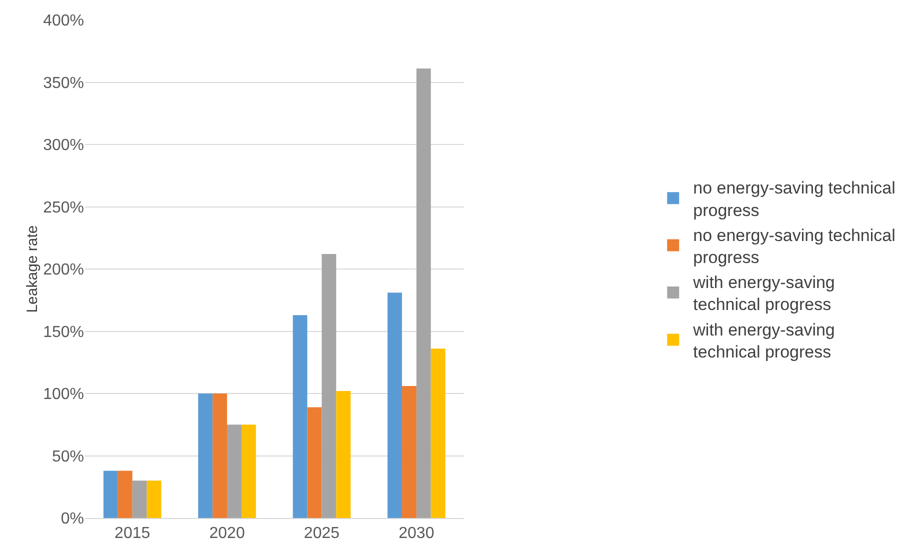  Describe the element at coordinates (322, 533) in the screenshot. I see `x-tick-label: 2025` at that location.